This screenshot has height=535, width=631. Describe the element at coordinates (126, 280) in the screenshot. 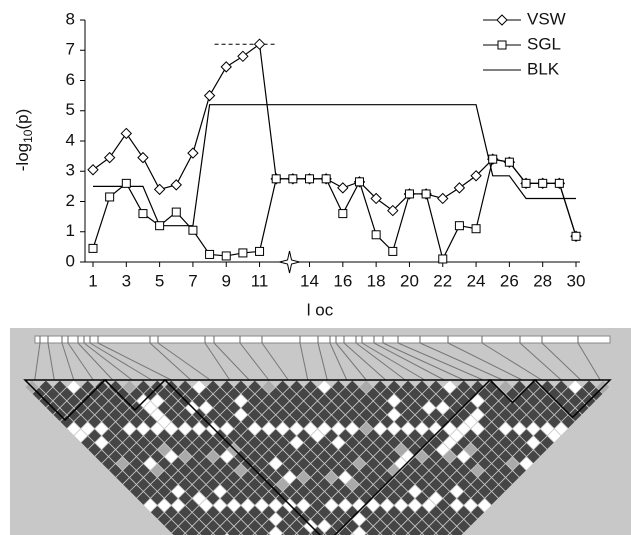

I see `x-tick-label: 3` at that location.